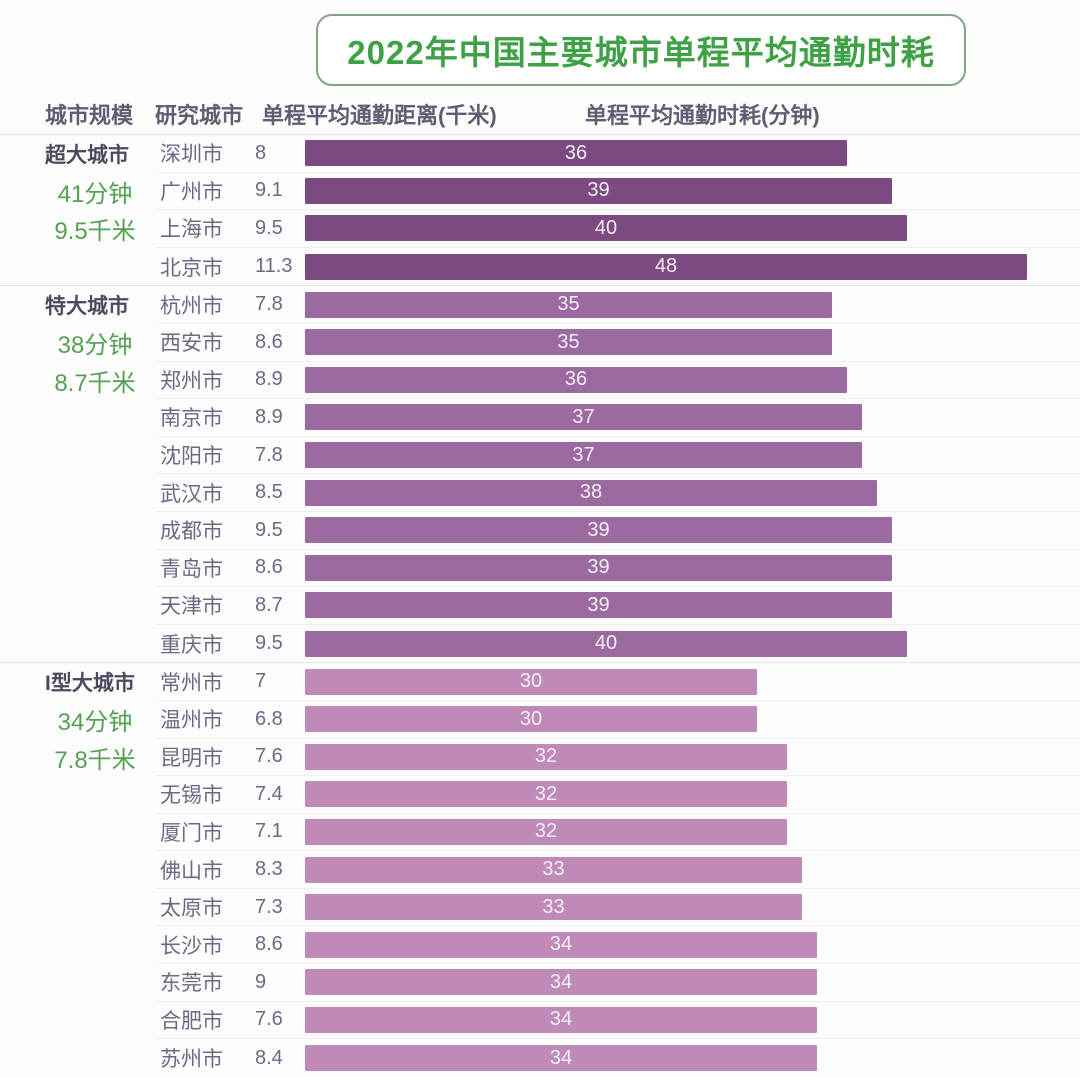  Describe the element at coordinates (269, 1019) in the screenshot. I see `commute-distance-value: 7.6` at that location.